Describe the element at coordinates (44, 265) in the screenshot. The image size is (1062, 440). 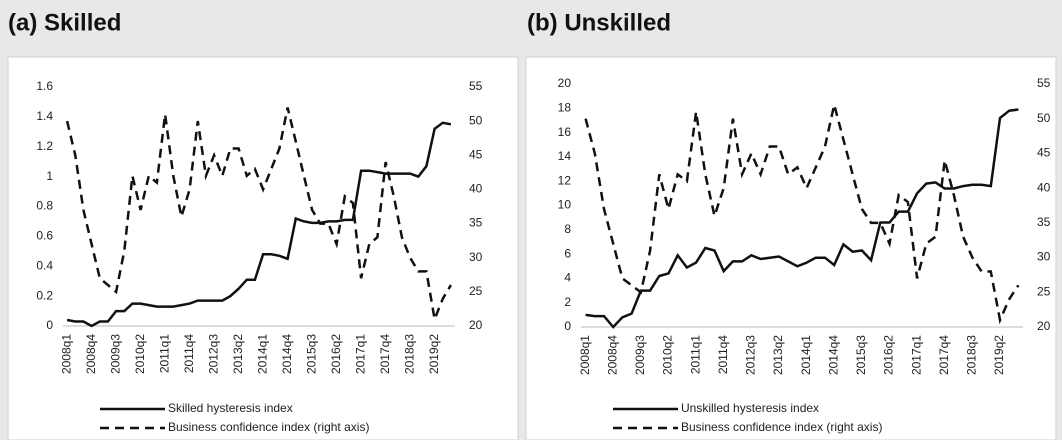
I see `y-tick-label: 0.4` at that location.